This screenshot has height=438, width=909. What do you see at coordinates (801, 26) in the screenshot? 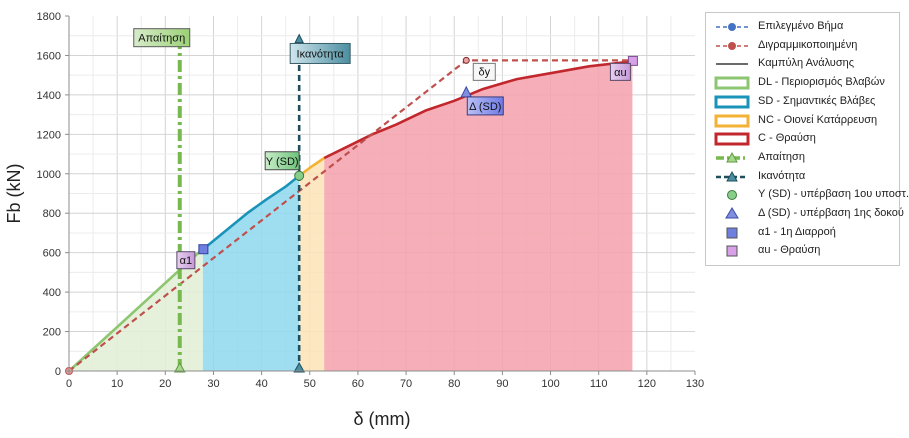
I see `legend-label: Επιλεγμένο Βήμα` at bounding box center [801, 26].